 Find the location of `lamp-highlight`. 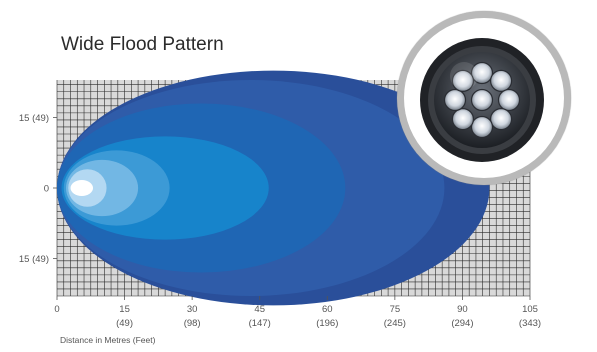

lamp-highlight is located at coordinates (464, 76).